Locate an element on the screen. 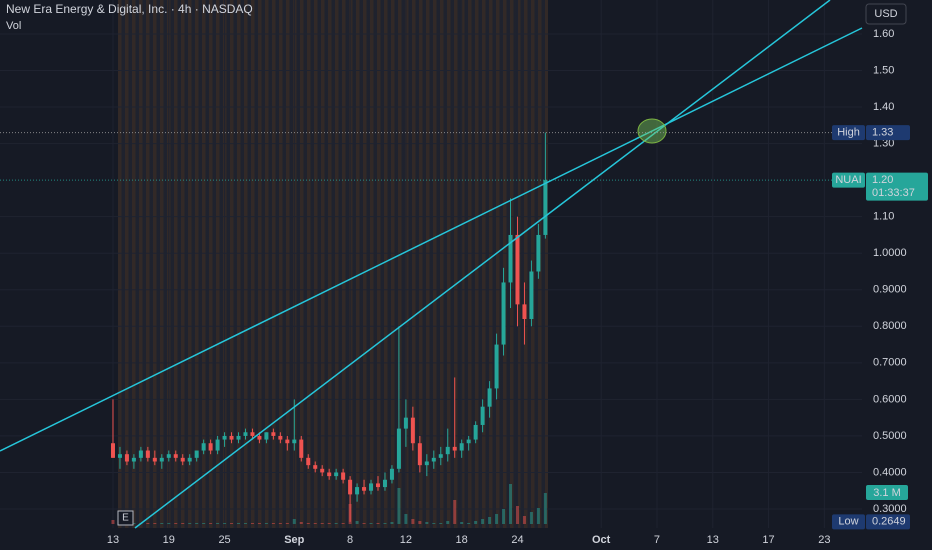 The image size is (932, 550). x-tick-label: 24 is located at coordinates (517, 540).